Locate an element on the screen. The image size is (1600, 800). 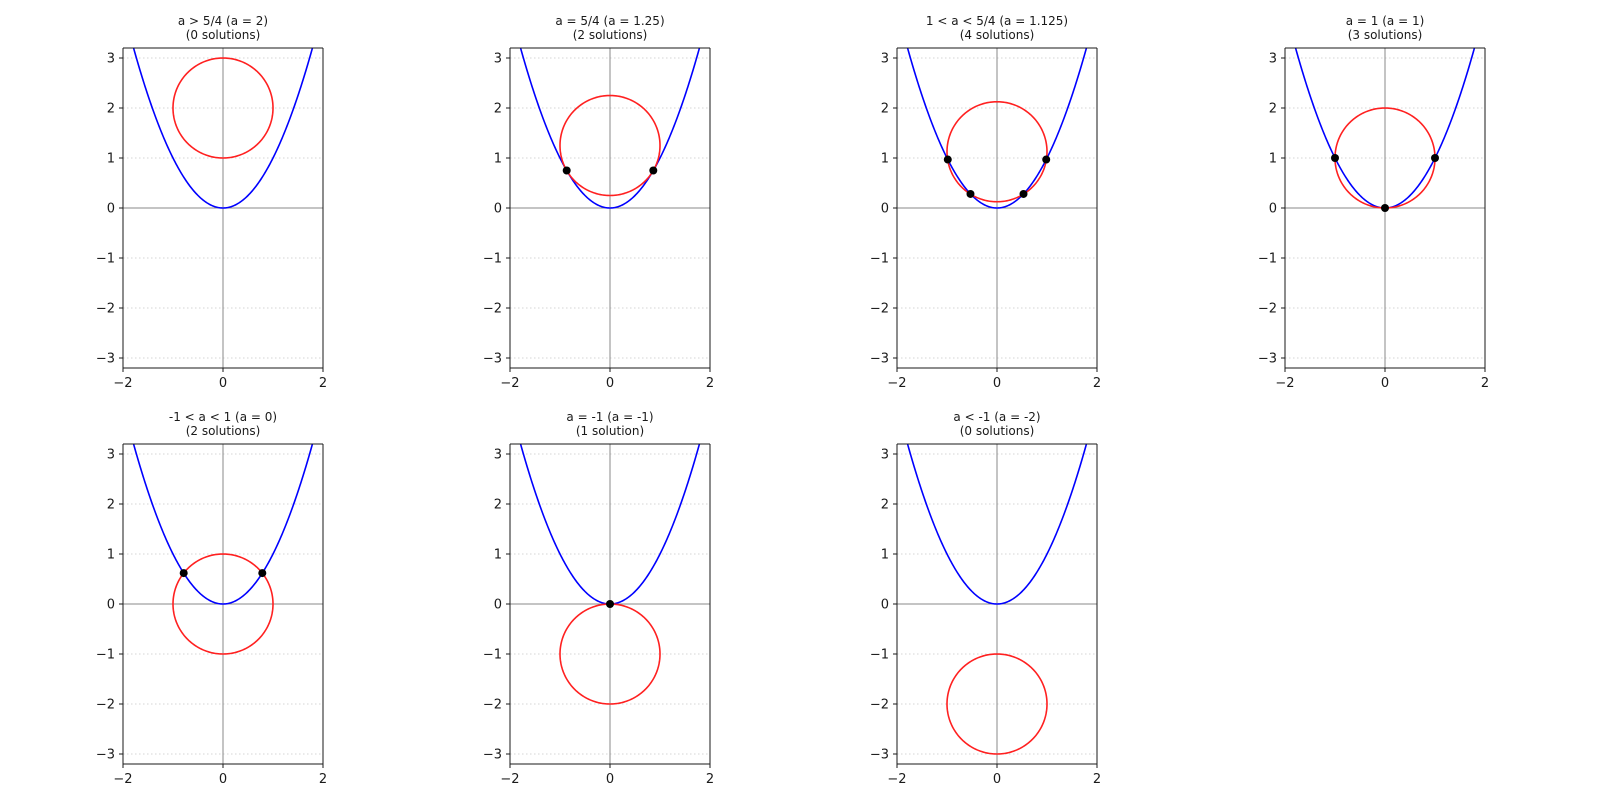
subplot-title: -1 < a < 1 (a = 0) is located at coordinates (223, 417).